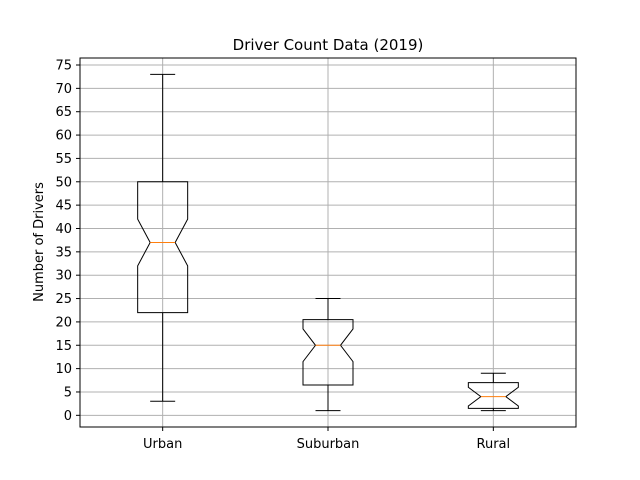 The width and height of the screenshot is (640, 480). What do you see at coordinates (67, 241) in the screenshot?
I see `y-axis-ticks: 0 5 10 15 20 25 30 35 40 45 50 55 60 65 70 75` at bounding box center [67, 241].